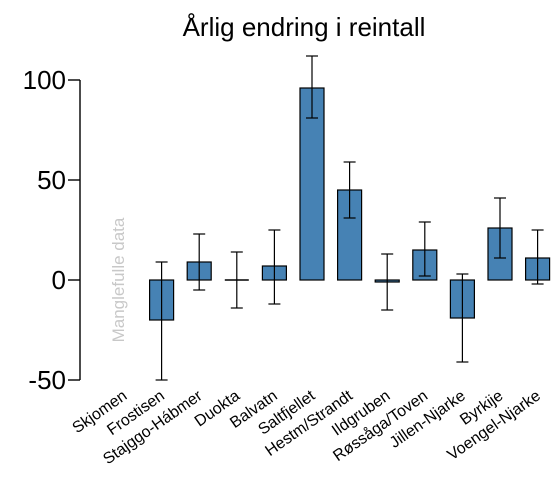 The width and height of the screenshot is (555, 504). What do you see at coordinates (304, 27) in the screenshot?
I see `chart-title: Årlig endring i reintall` at bounding box center [304, 27].